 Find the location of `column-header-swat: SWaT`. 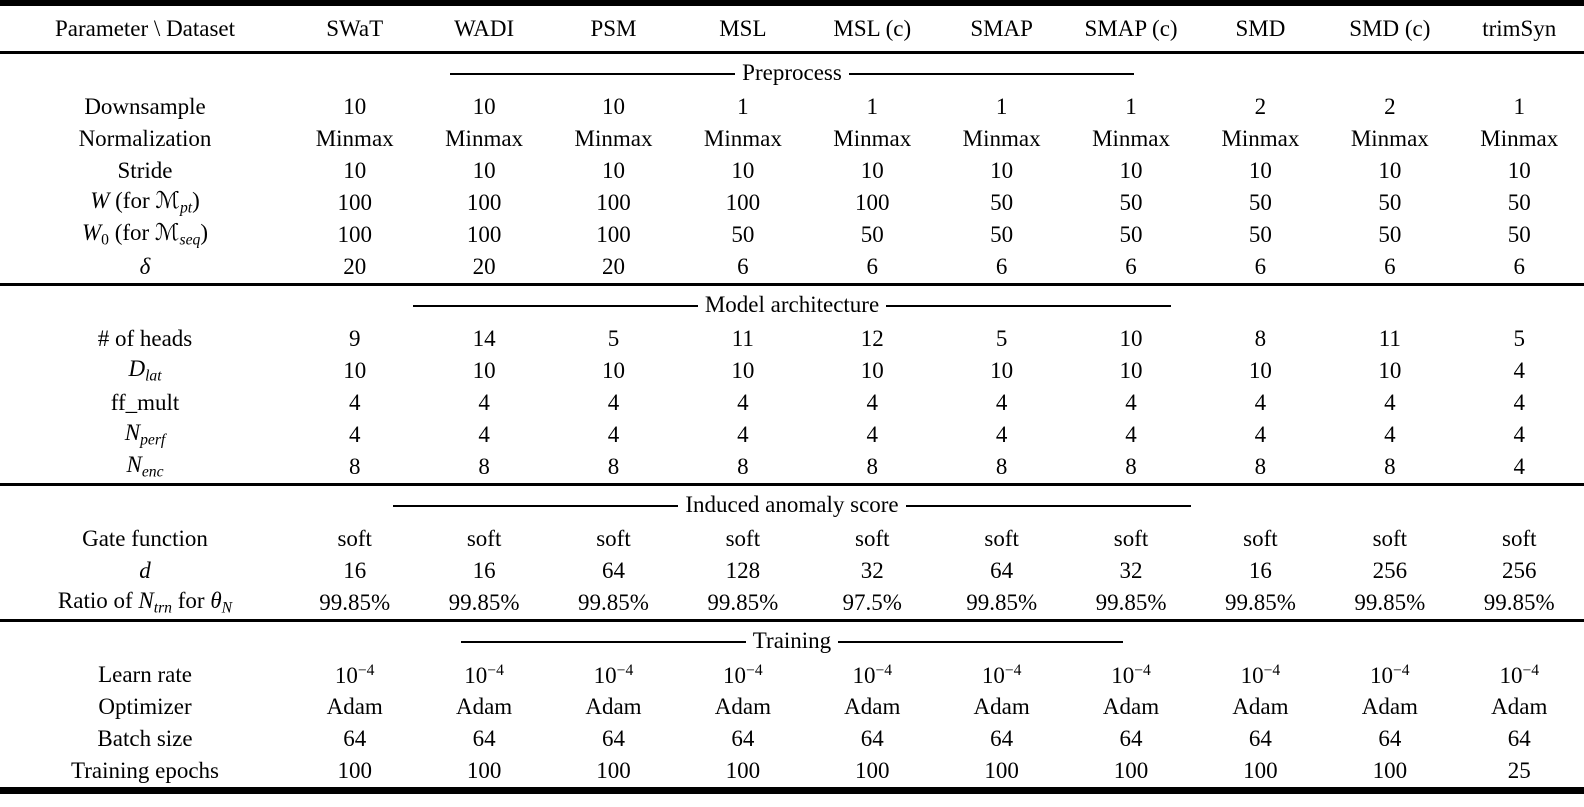

column-header-swat: SWaT is located at coordinates (355, 28).